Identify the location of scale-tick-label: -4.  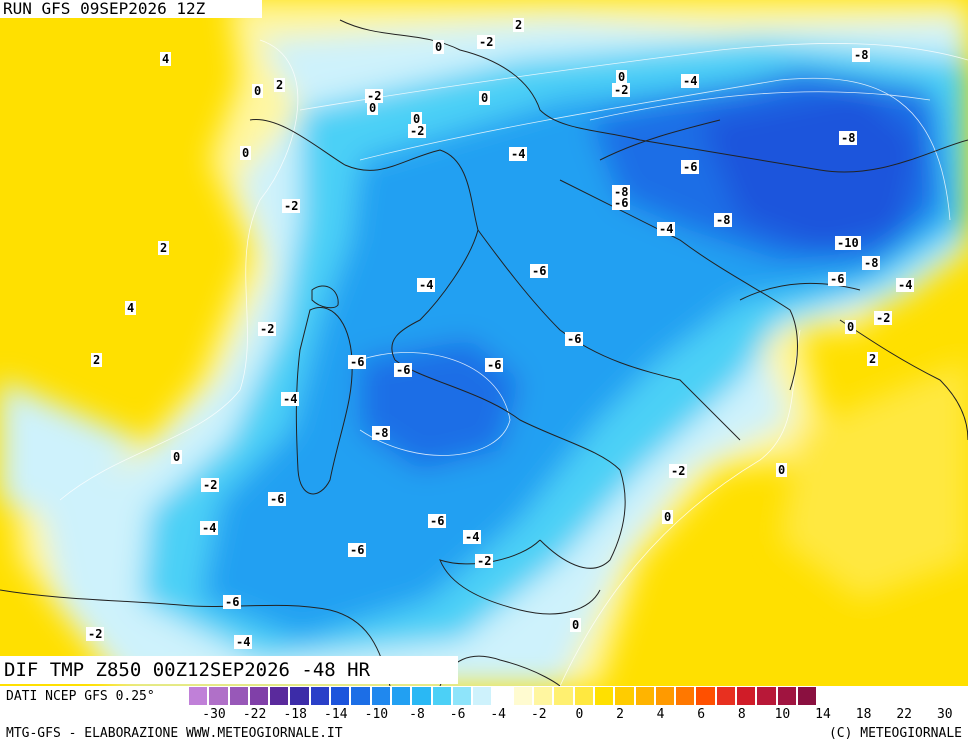
(498, 714).